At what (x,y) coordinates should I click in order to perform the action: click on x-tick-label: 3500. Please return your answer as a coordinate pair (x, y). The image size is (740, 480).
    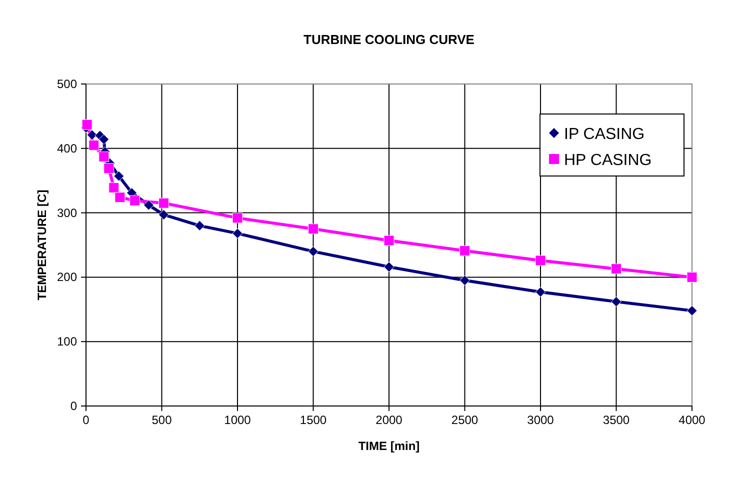
    Looking at the image, I should click on (616, 420).